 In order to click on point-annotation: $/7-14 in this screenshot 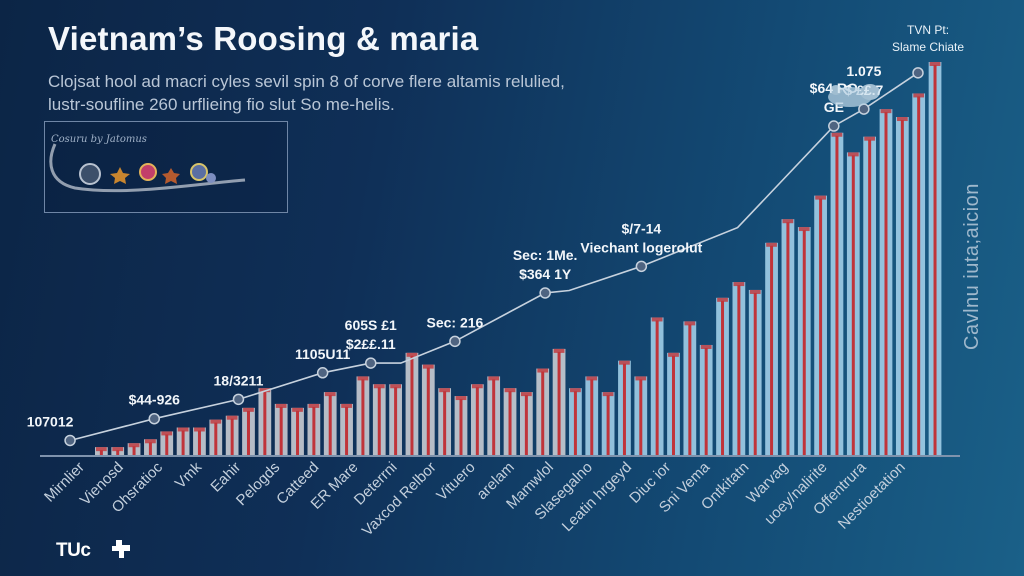, I will do `click(642, 228)`.